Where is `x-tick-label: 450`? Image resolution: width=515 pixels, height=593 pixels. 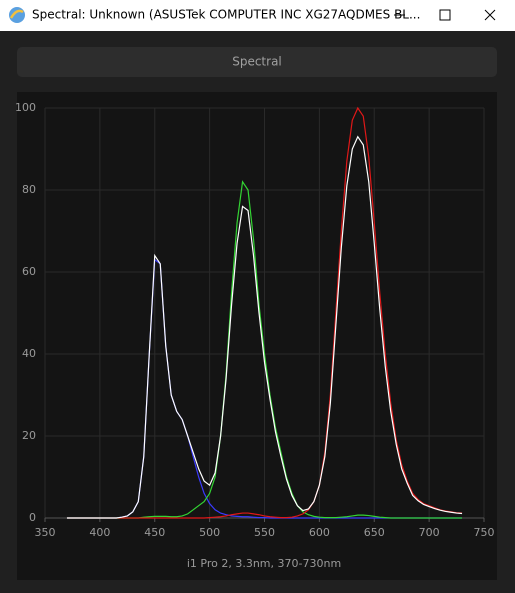 x-tick-label: 450 is located at coordinates (154, 532).